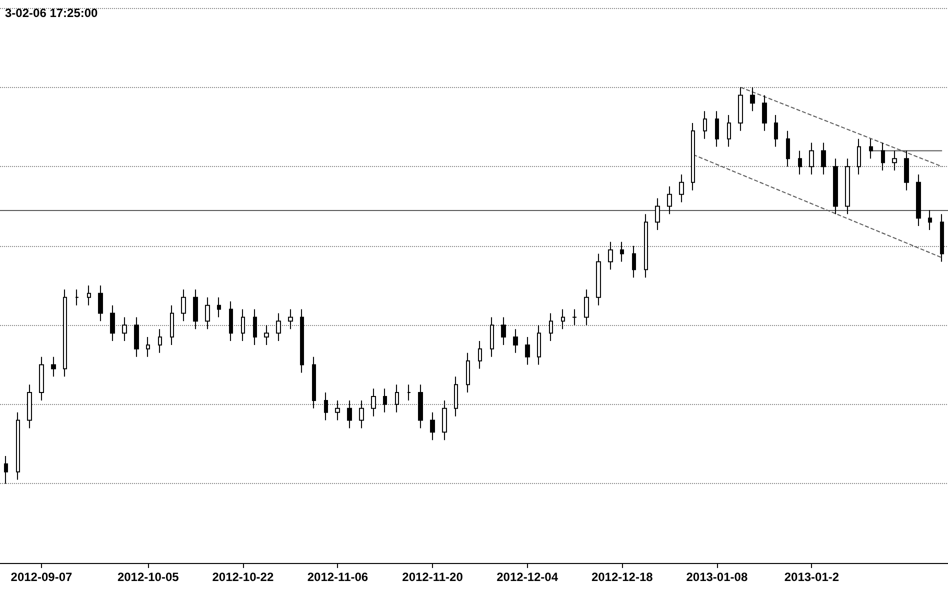 The width and height of the screenshot is (948, 593). I want to click on x-tick-label: 2012-12-04, so click(527, 577).